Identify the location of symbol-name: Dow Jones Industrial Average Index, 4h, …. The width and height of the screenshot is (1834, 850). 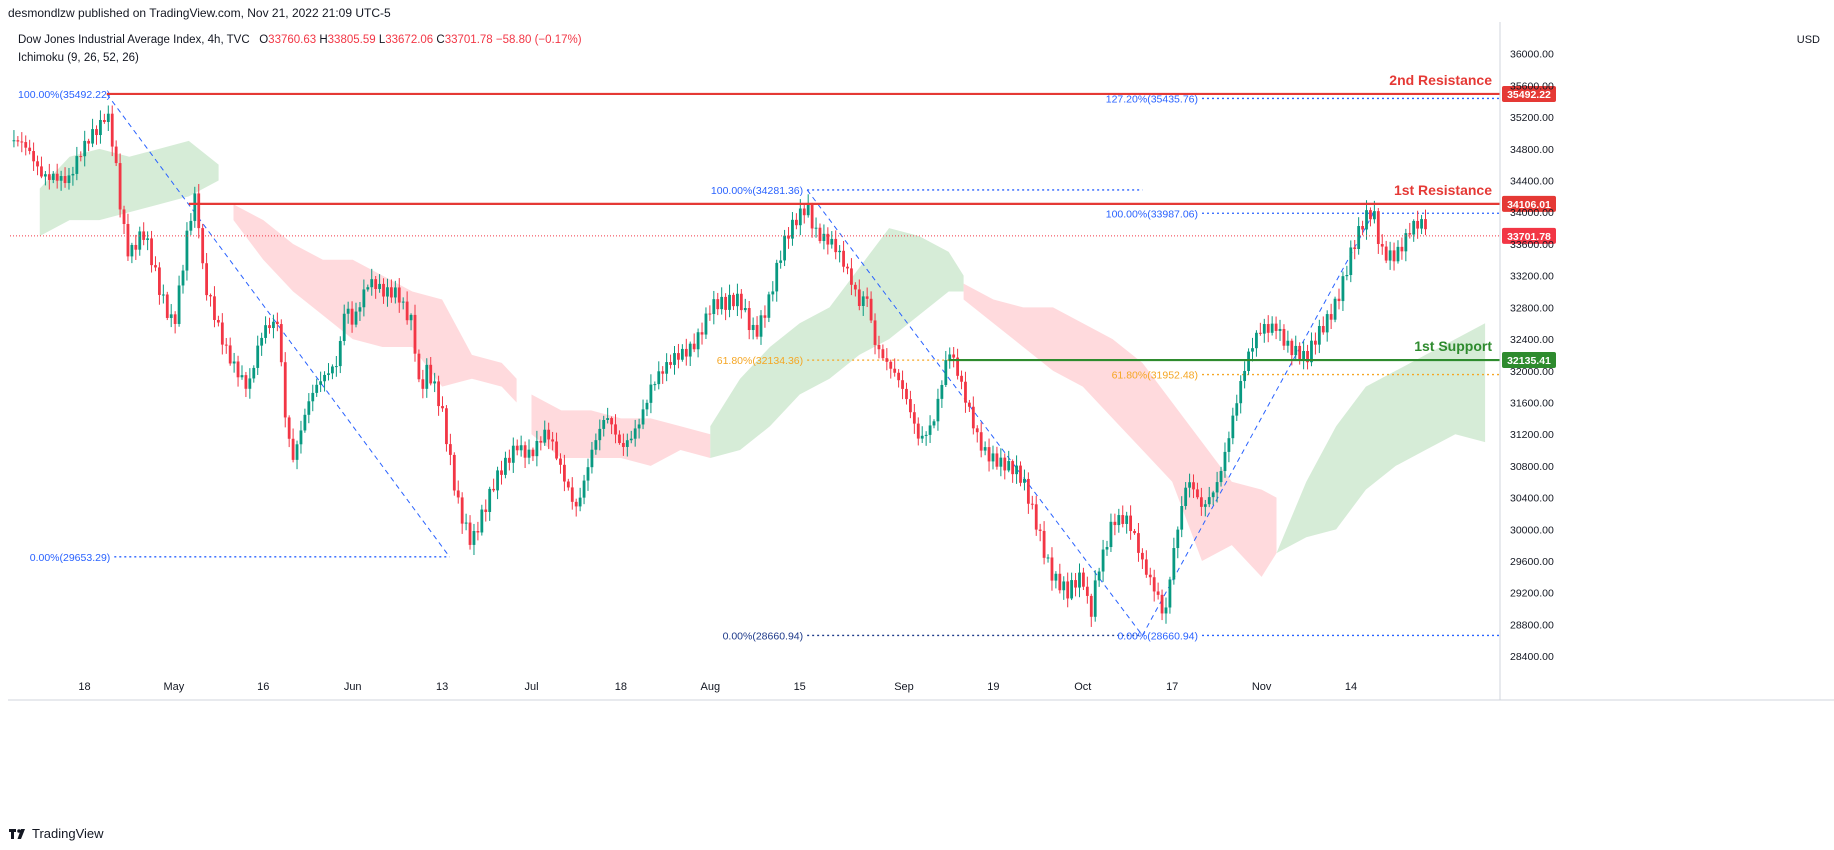
(134, 40).